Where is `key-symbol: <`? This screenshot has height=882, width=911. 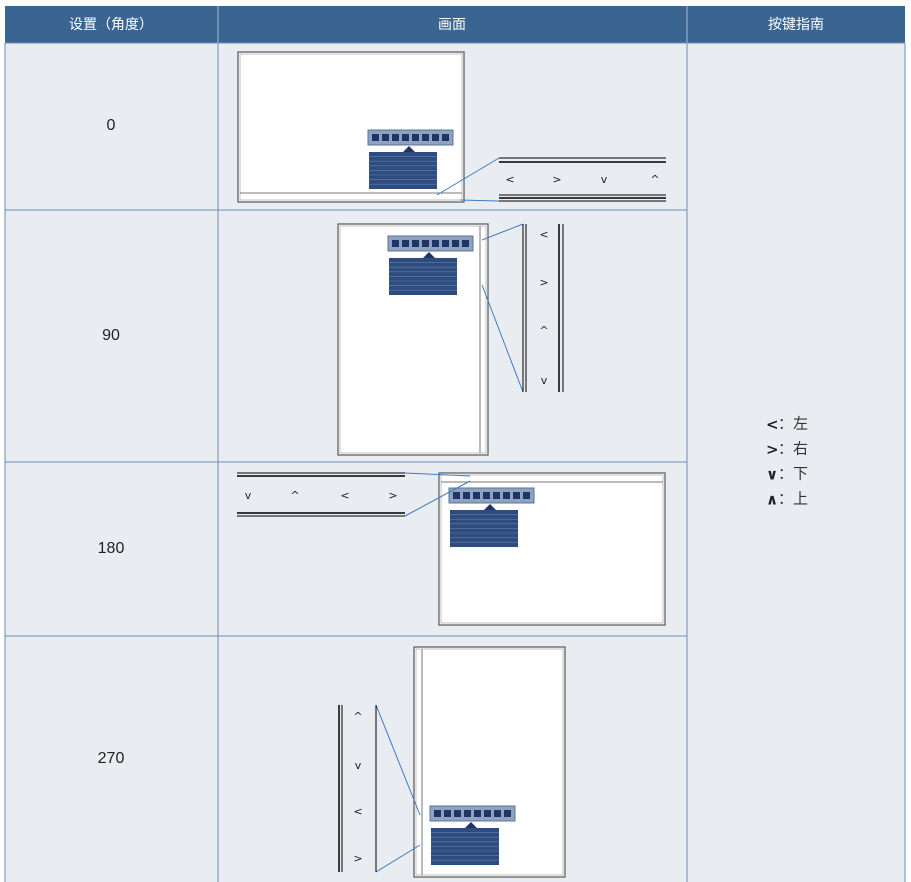 key-symbol: < is located at coordinates (772, 425).